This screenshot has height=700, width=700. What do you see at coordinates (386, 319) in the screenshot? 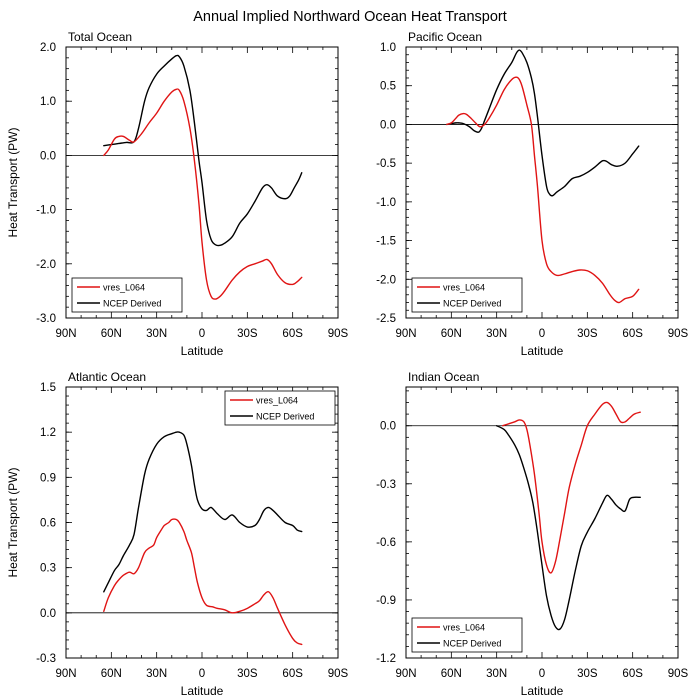
I see `y-tick-label: -2.5` at bounding box center [386, 319].